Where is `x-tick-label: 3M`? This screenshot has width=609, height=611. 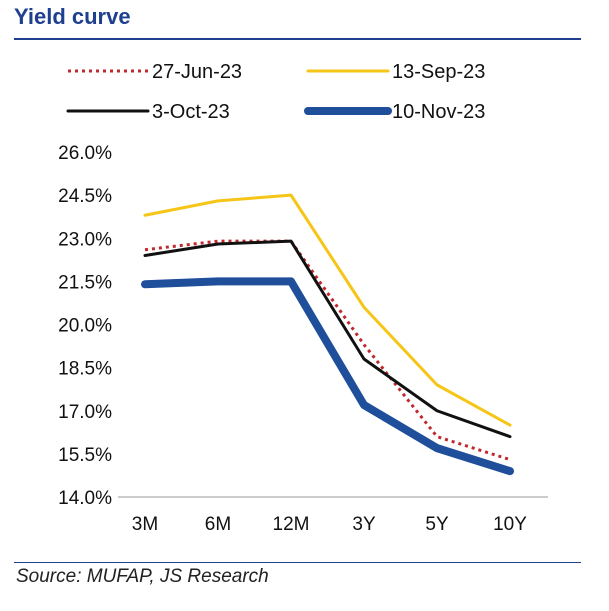 x-tick-label: 3M is located at coordinates (145, 524).